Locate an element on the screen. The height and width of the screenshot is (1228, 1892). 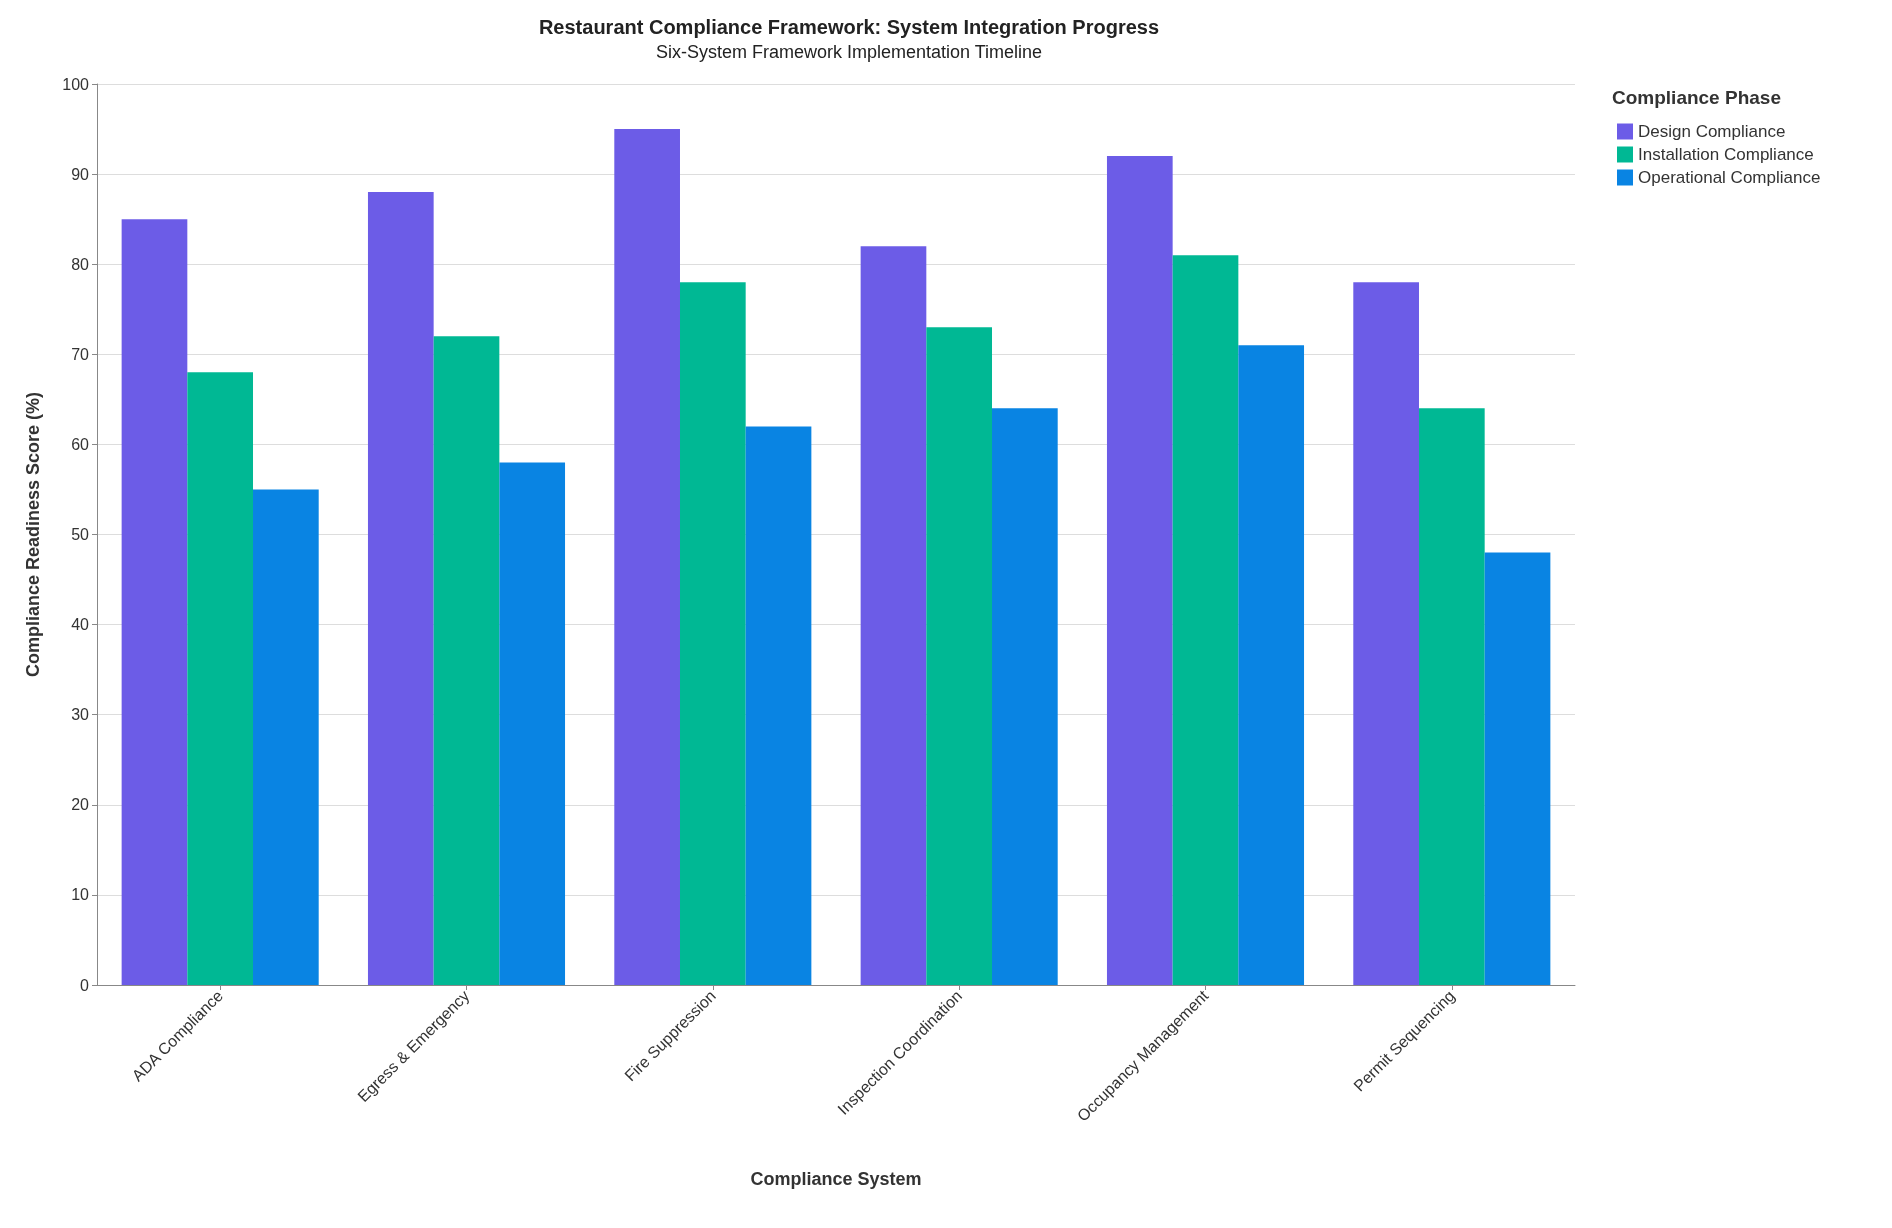
y-tick-label: 10 is located at coordinates (80, 895).